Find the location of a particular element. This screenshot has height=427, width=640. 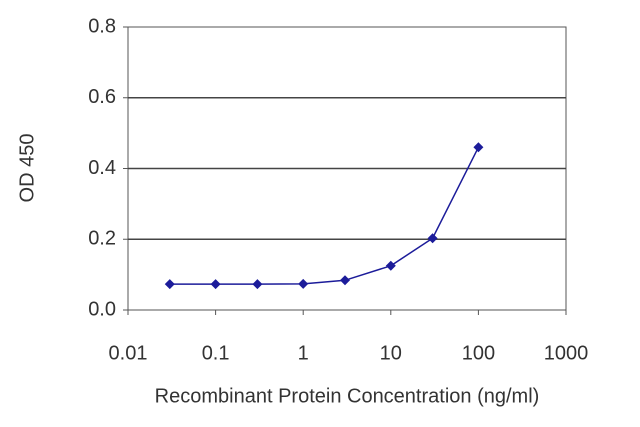

x-tick-label: 100 is located at coordinates (478, 353).